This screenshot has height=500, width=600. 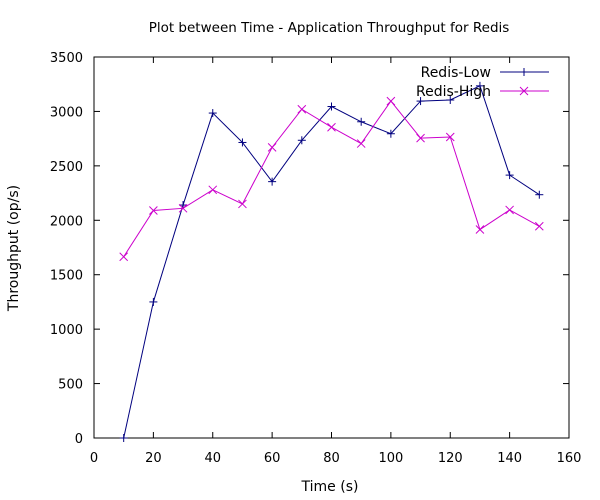 I want to click on x-tick-label: 140, so click(x=509, y=458).